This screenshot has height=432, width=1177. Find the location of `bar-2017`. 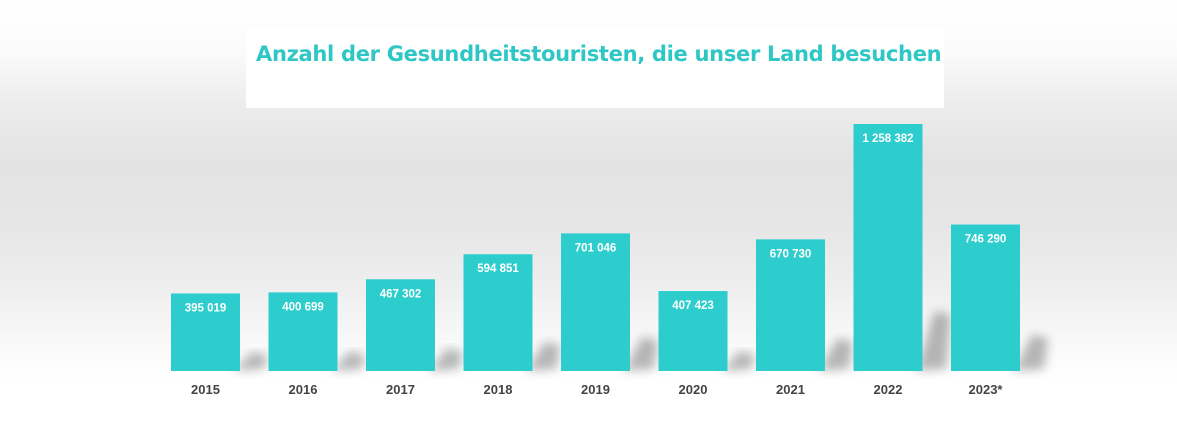

bar-2017 is located at coordinates (400, 325).